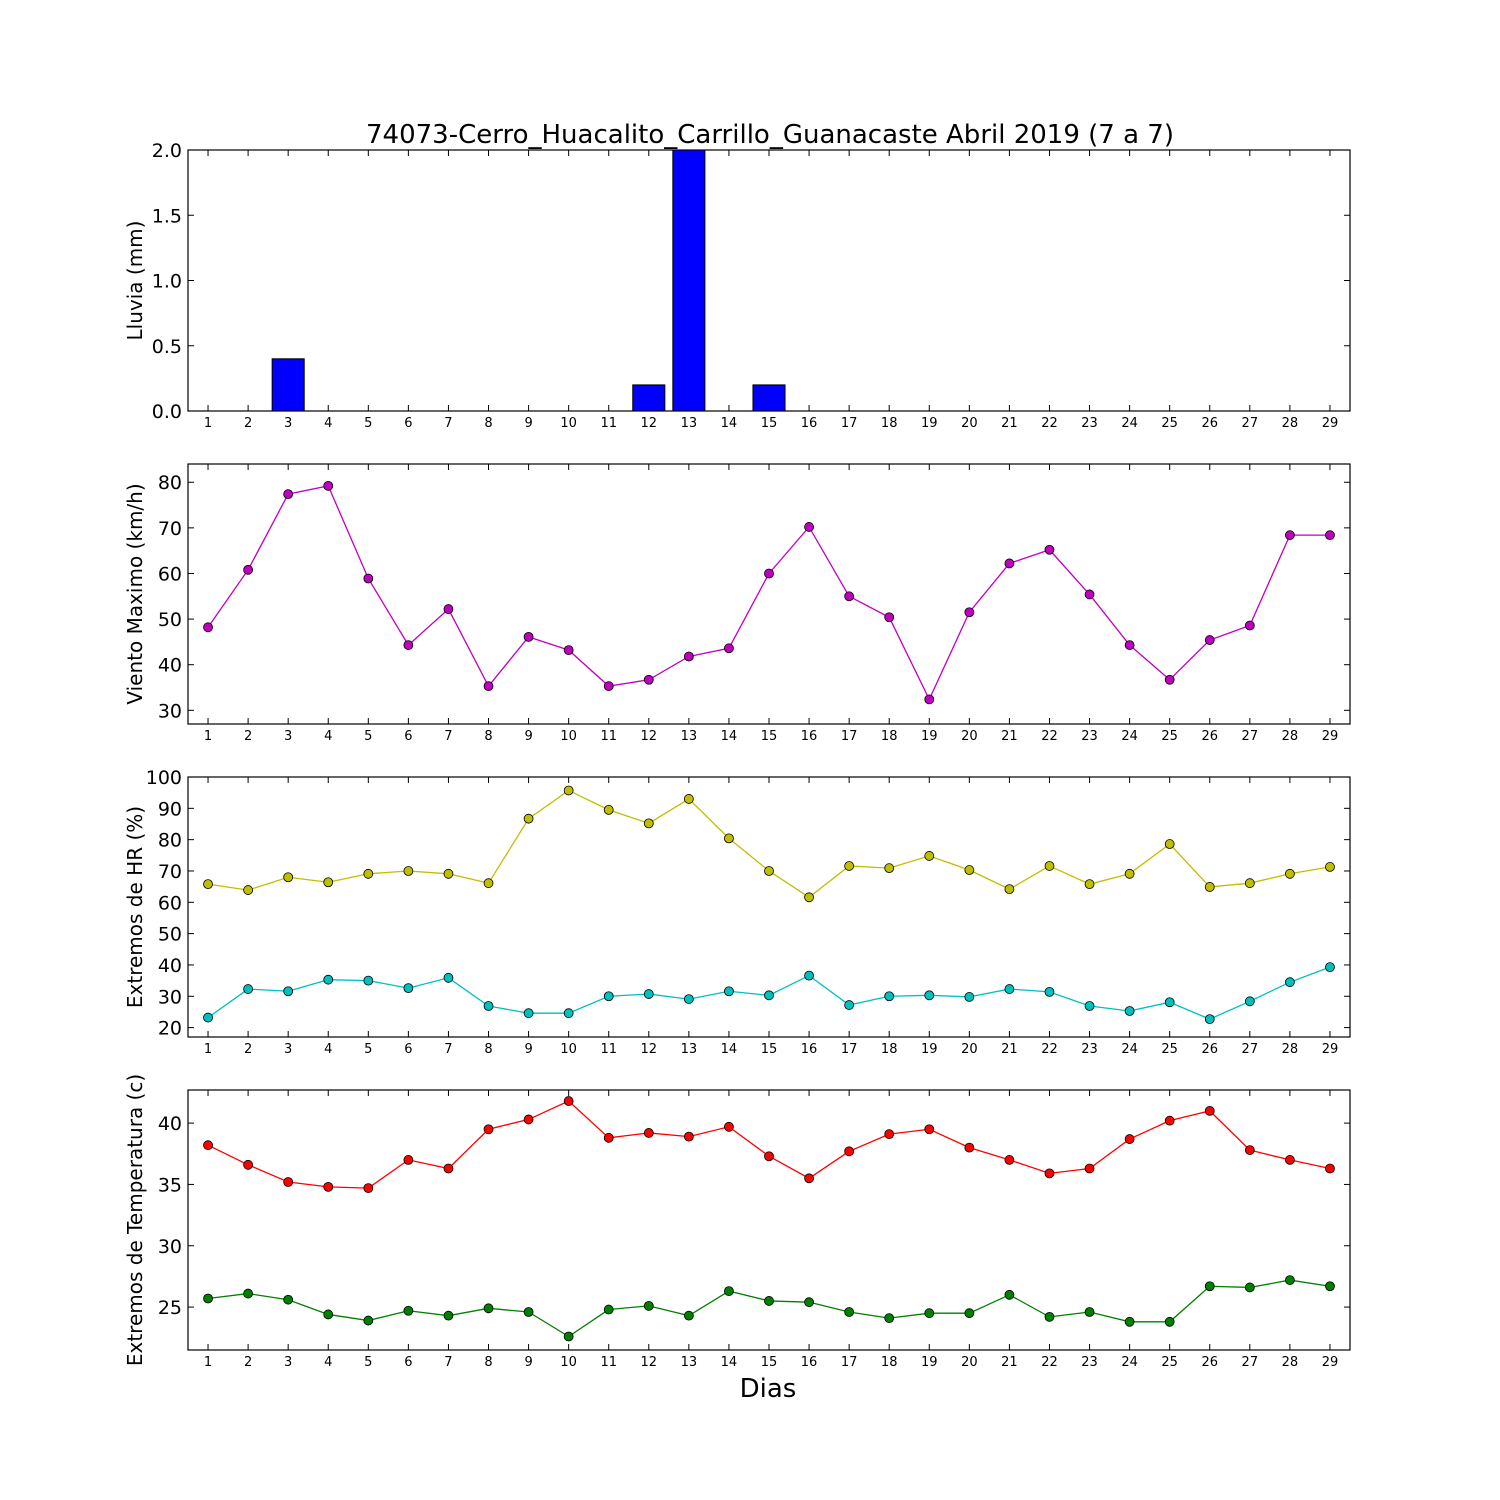  Describe the element at coordinates (135, 281) in the screenshot. I see `y-axis-label: Lluvia (mm)` at that location.